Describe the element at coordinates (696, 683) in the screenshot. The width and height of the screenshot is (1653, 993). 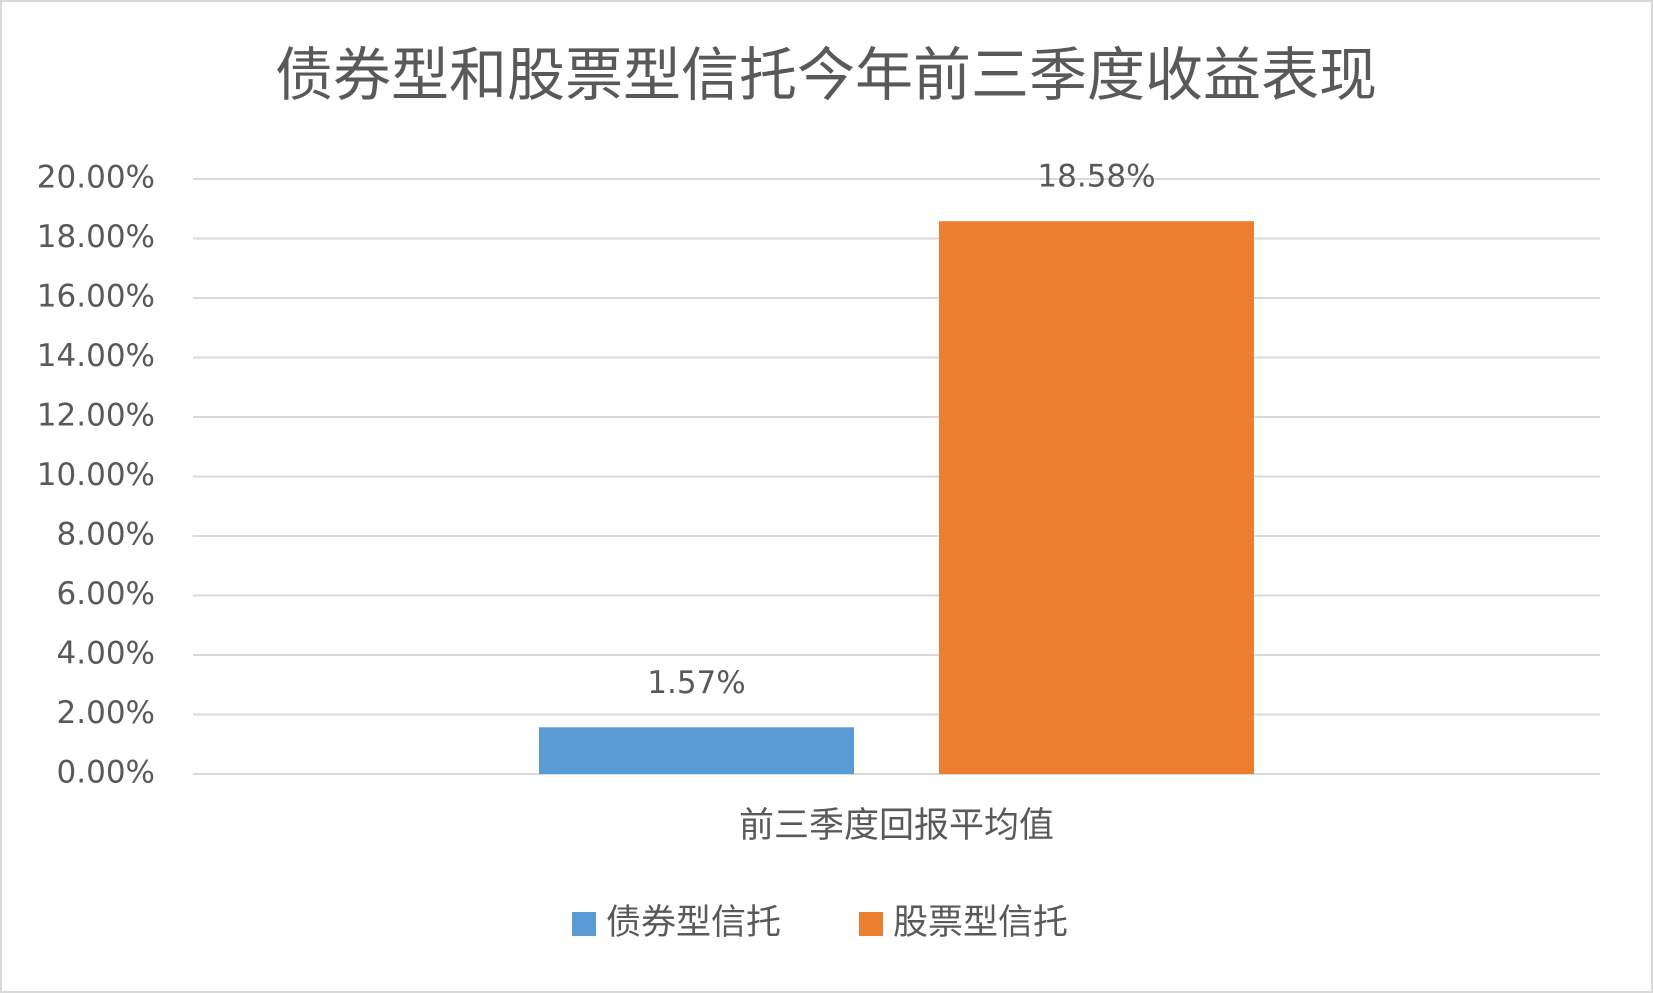
I see `data-label: 1.57%` at that location.